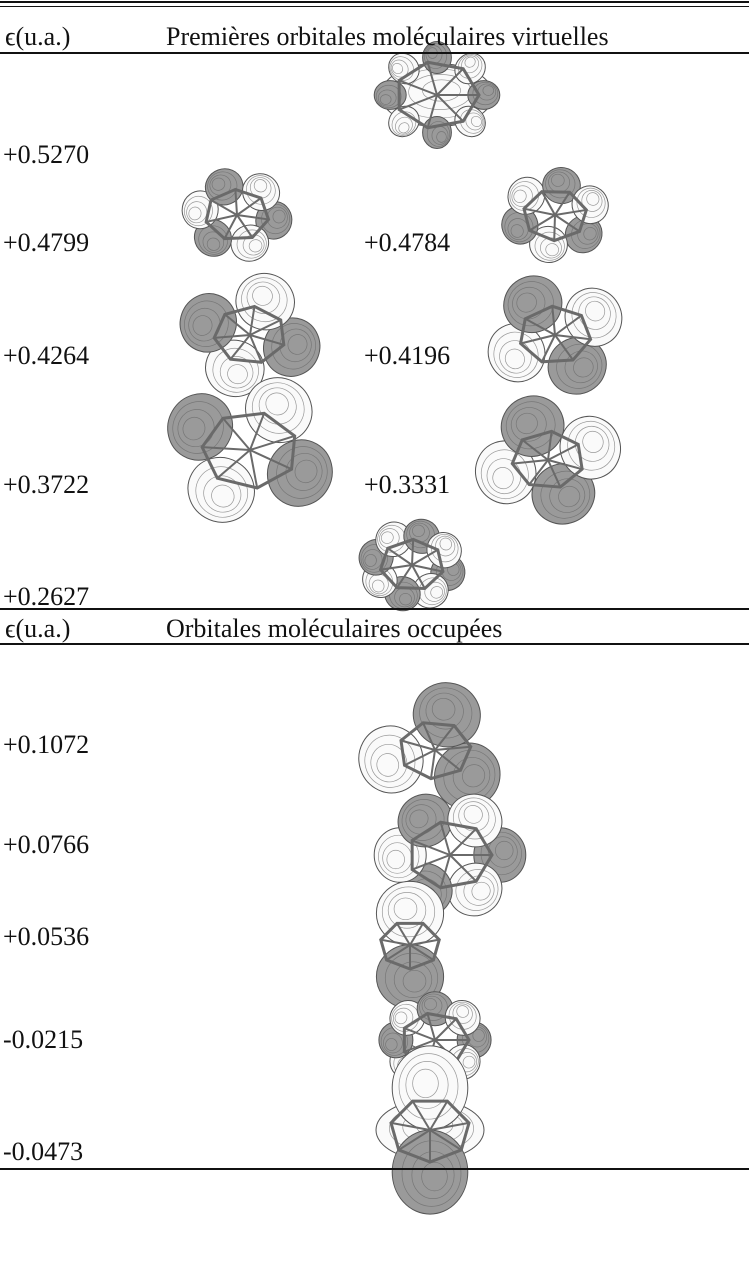 The width and height of the screenshot is (749, 1274). Describe the element at coordinates (46, 844) in the screenshot. I see `energy: +0.0766` at that location.